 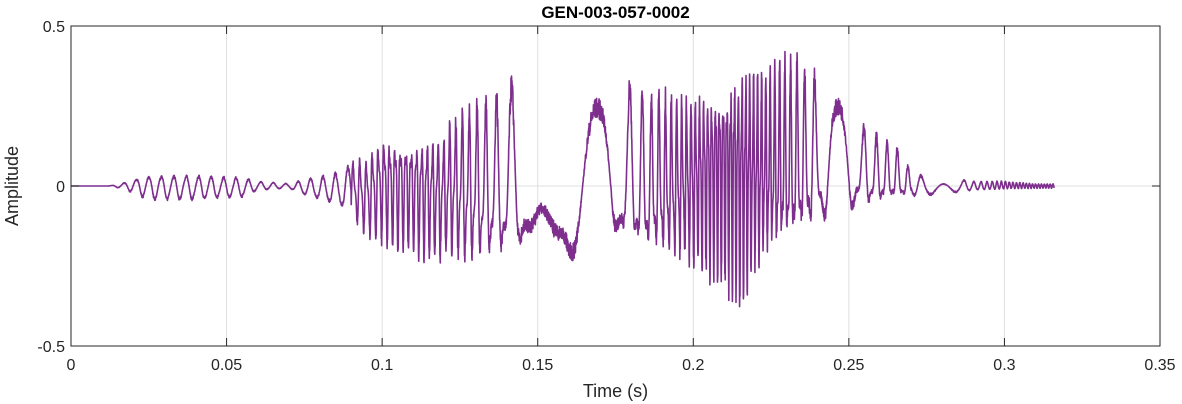 What do you see at coordinates (382, 365) in the screenshot?
I see `x-tick-label: 0.1` at bounding box center [382, 365].